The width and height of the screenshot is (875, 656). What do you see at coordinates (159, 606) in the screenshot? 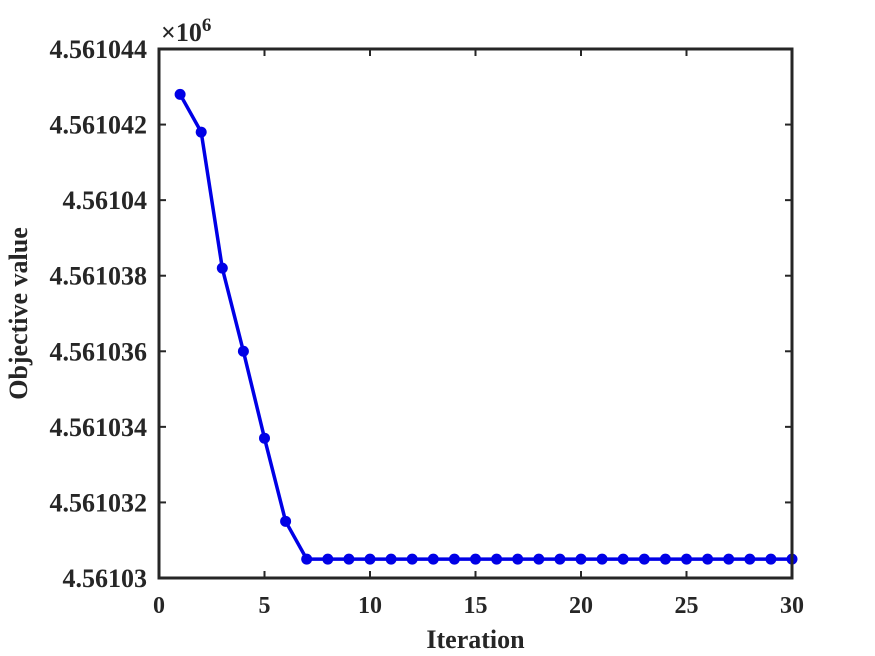
I see `x-tick-label: 0` at bounding box center [159, 606].